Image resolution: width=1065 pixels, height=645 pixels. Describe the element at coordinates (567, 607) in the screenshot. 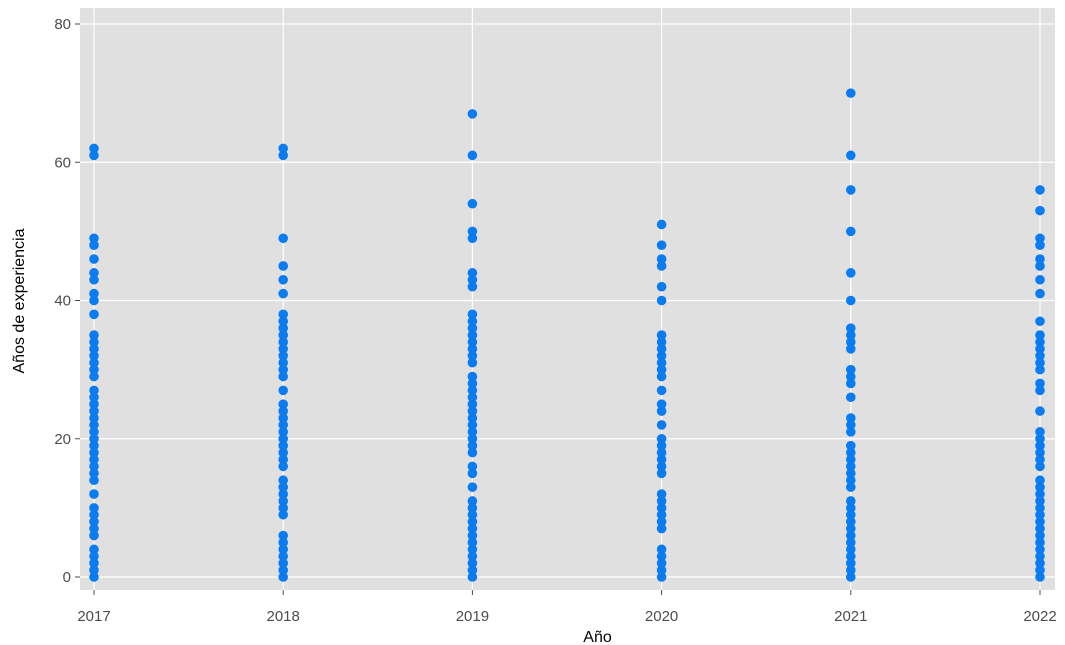

I see `x-axis: 2017 2018 2019 2020 2021 2022` at that location.